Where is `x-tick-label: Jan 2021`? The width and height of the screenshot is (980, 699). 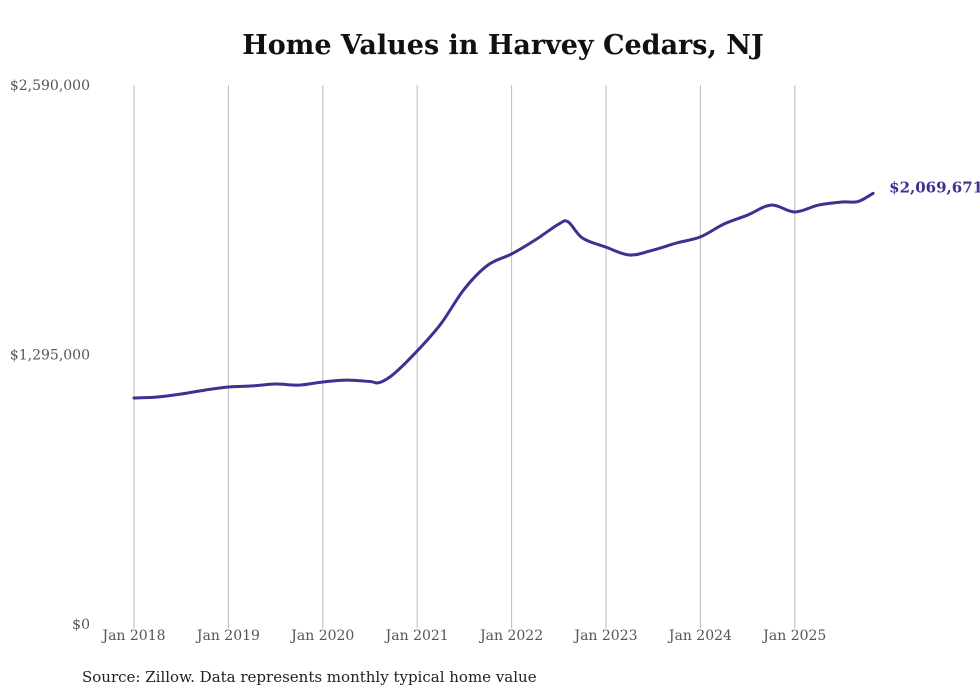 x-tick-label: Jan 2021 is located at coordinates (416, 636).